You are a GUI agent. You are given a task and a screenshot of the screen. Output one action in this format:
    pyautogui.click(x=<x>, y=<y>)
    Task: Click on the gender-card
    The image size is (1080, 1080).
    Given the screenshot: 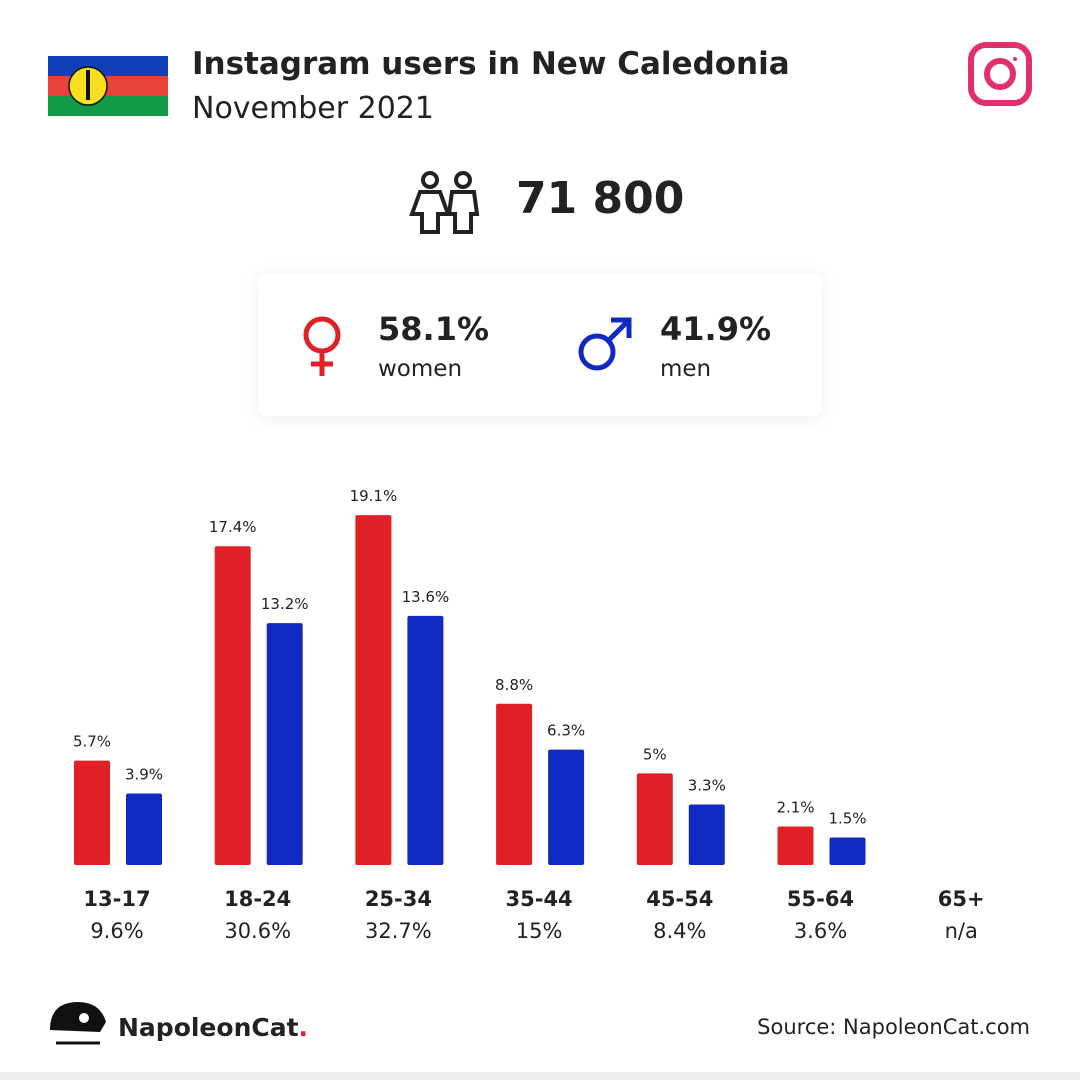 What is the action you would take?
    pyautogui.click(x=540, y=345)
    